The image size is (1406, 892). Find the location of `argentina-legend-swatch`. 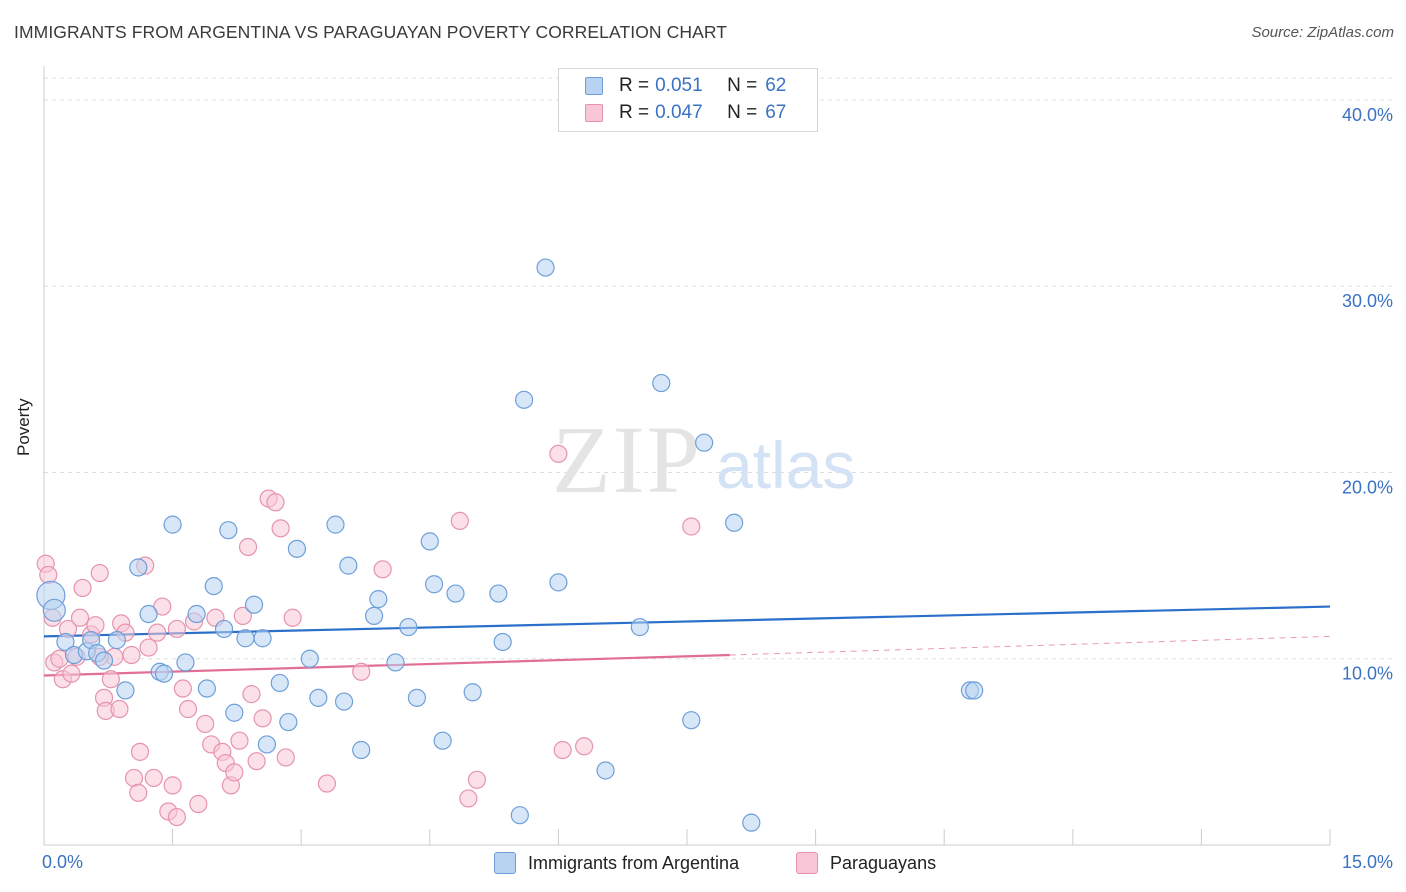

argentina-legend-swatch is located at coordinates (505, 863).